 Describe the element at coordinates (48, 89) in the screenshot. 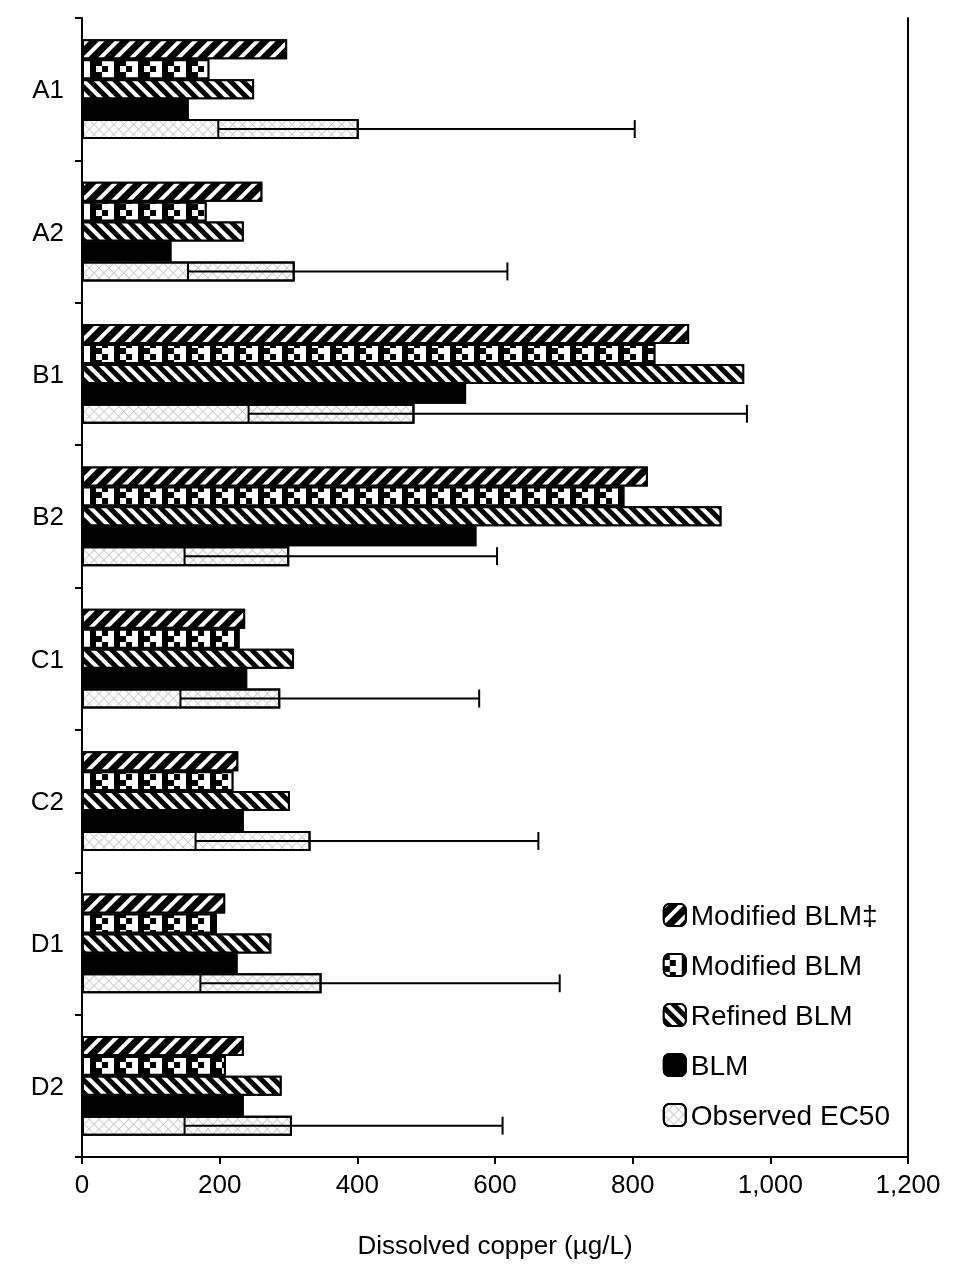

I see `y-tick-label: A1` at that location.